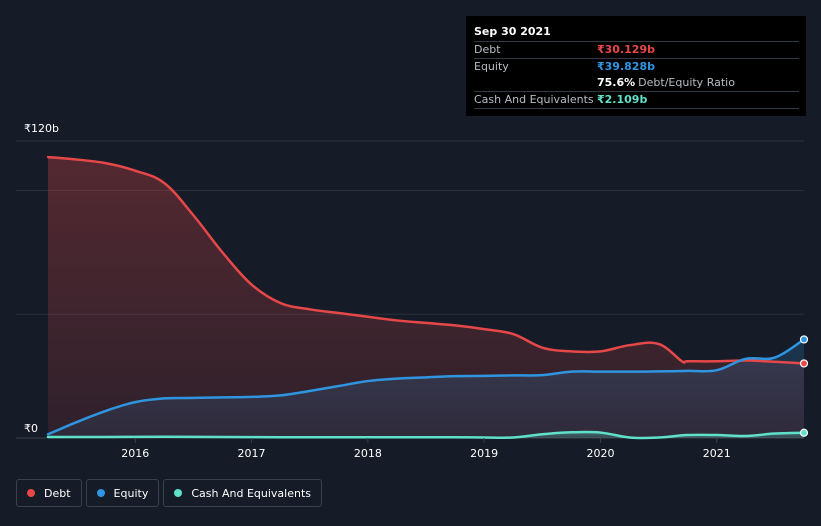  What do you see at coordinates (31, 428) in the screenshot?
I see `y-axis-bottom-label: ₹0` at bounding box center [31, 428].